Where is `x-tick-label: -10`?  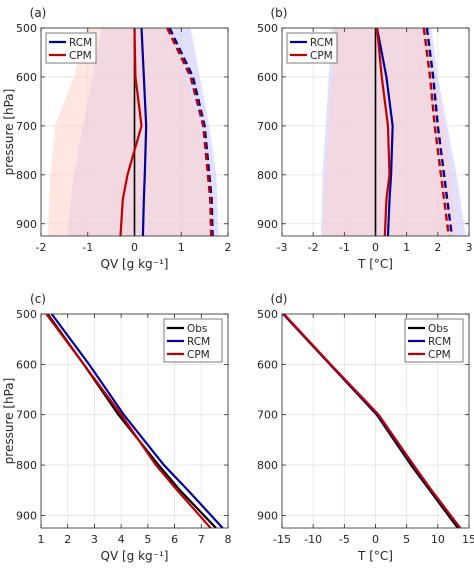
x-tick-label: -10 is located at coordinates (313, 539).